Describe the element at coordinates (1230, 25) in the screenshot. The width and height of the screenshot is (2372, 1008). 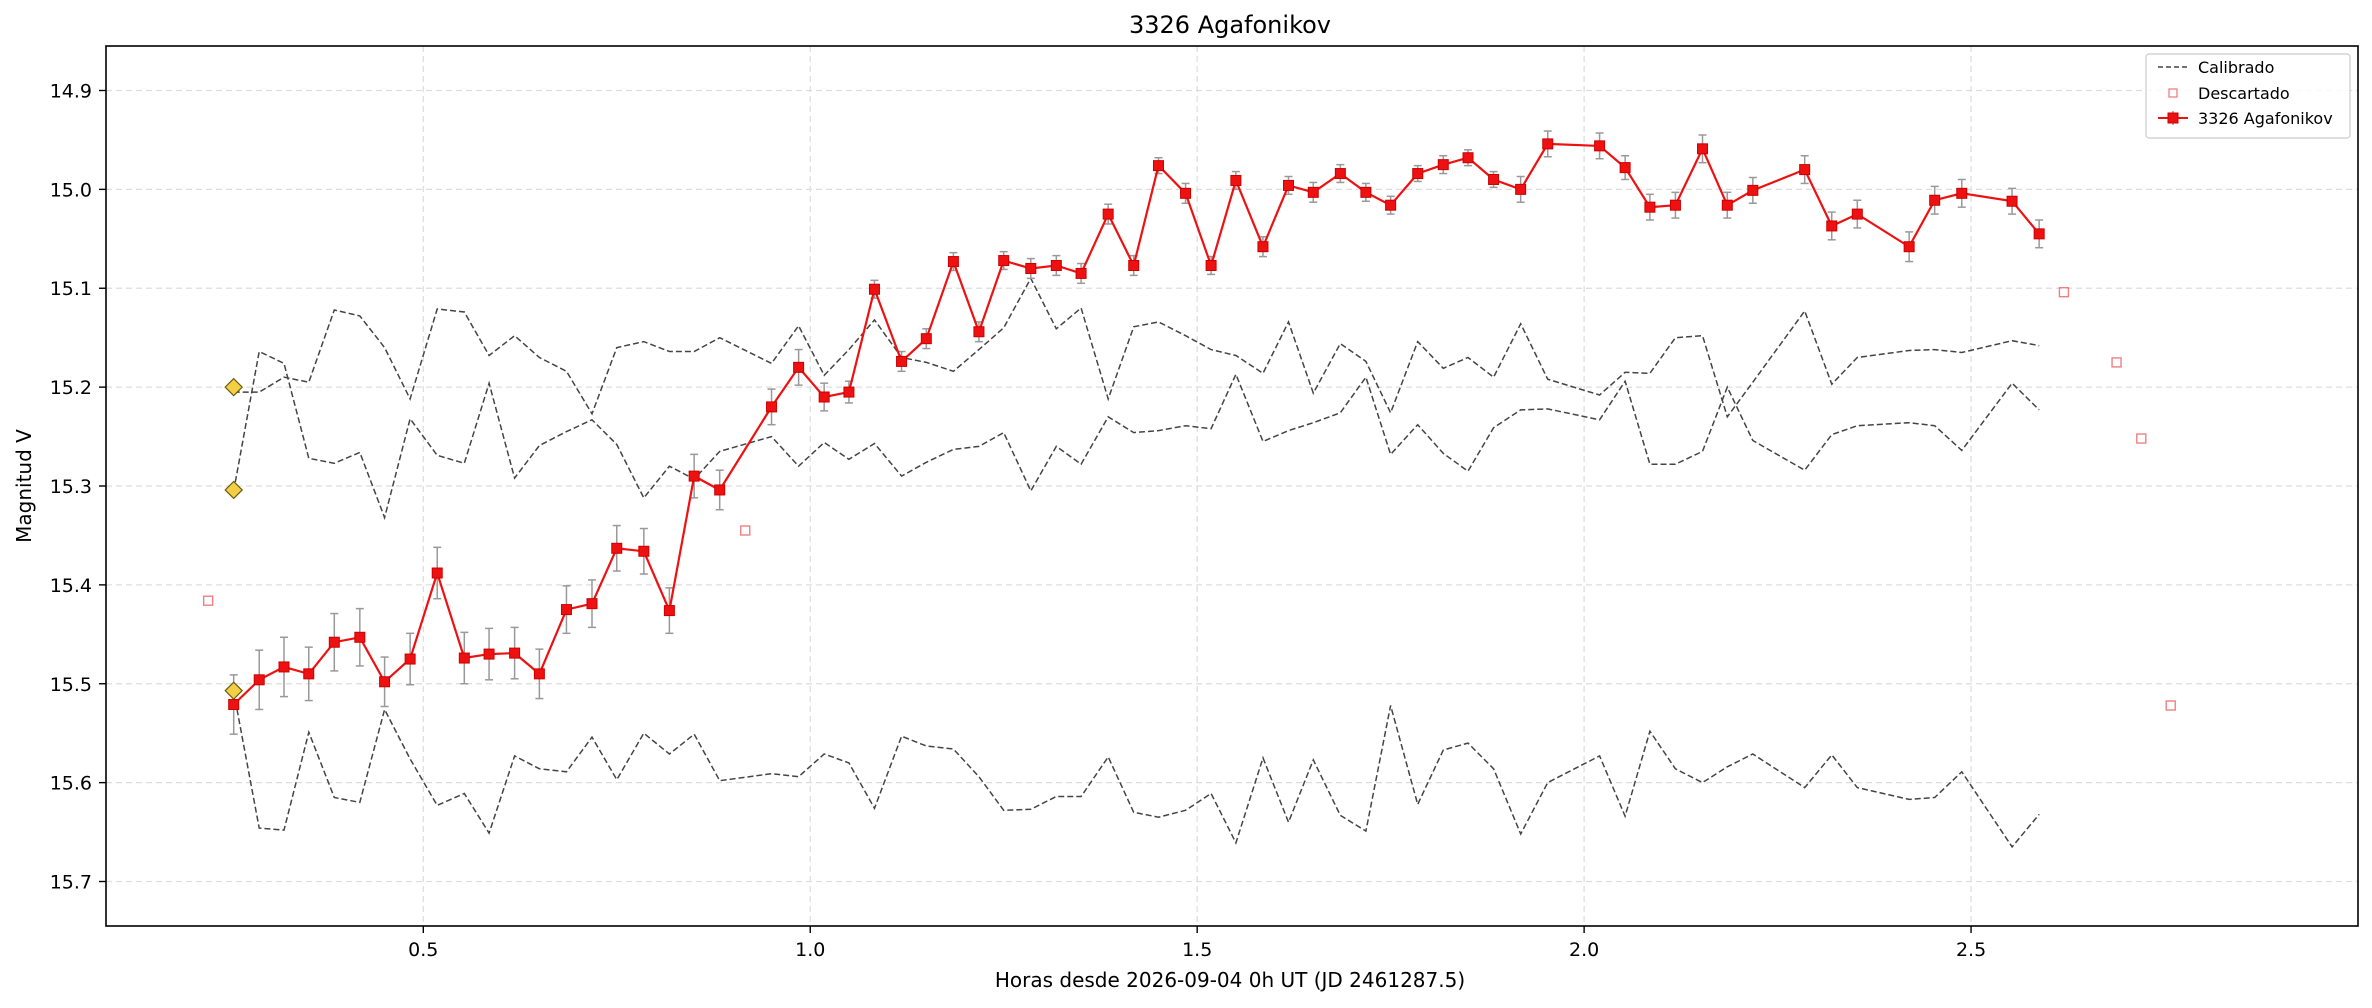
I see `chart-title: 3326 Agafonikov` at that location.